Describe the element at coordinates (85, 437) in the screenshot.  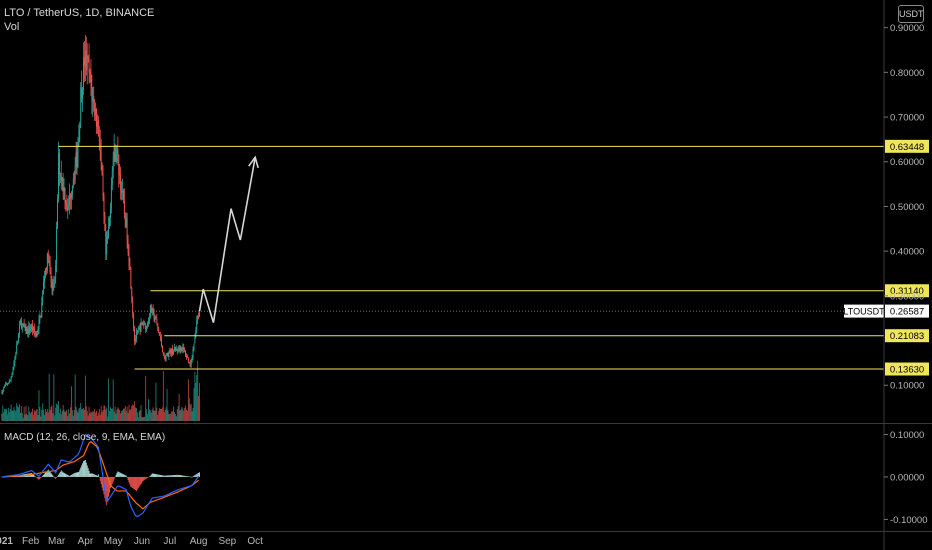
I see `macd-indicator-label: MACD (12, 26, close, 9, EMA, EMA)` at that location.